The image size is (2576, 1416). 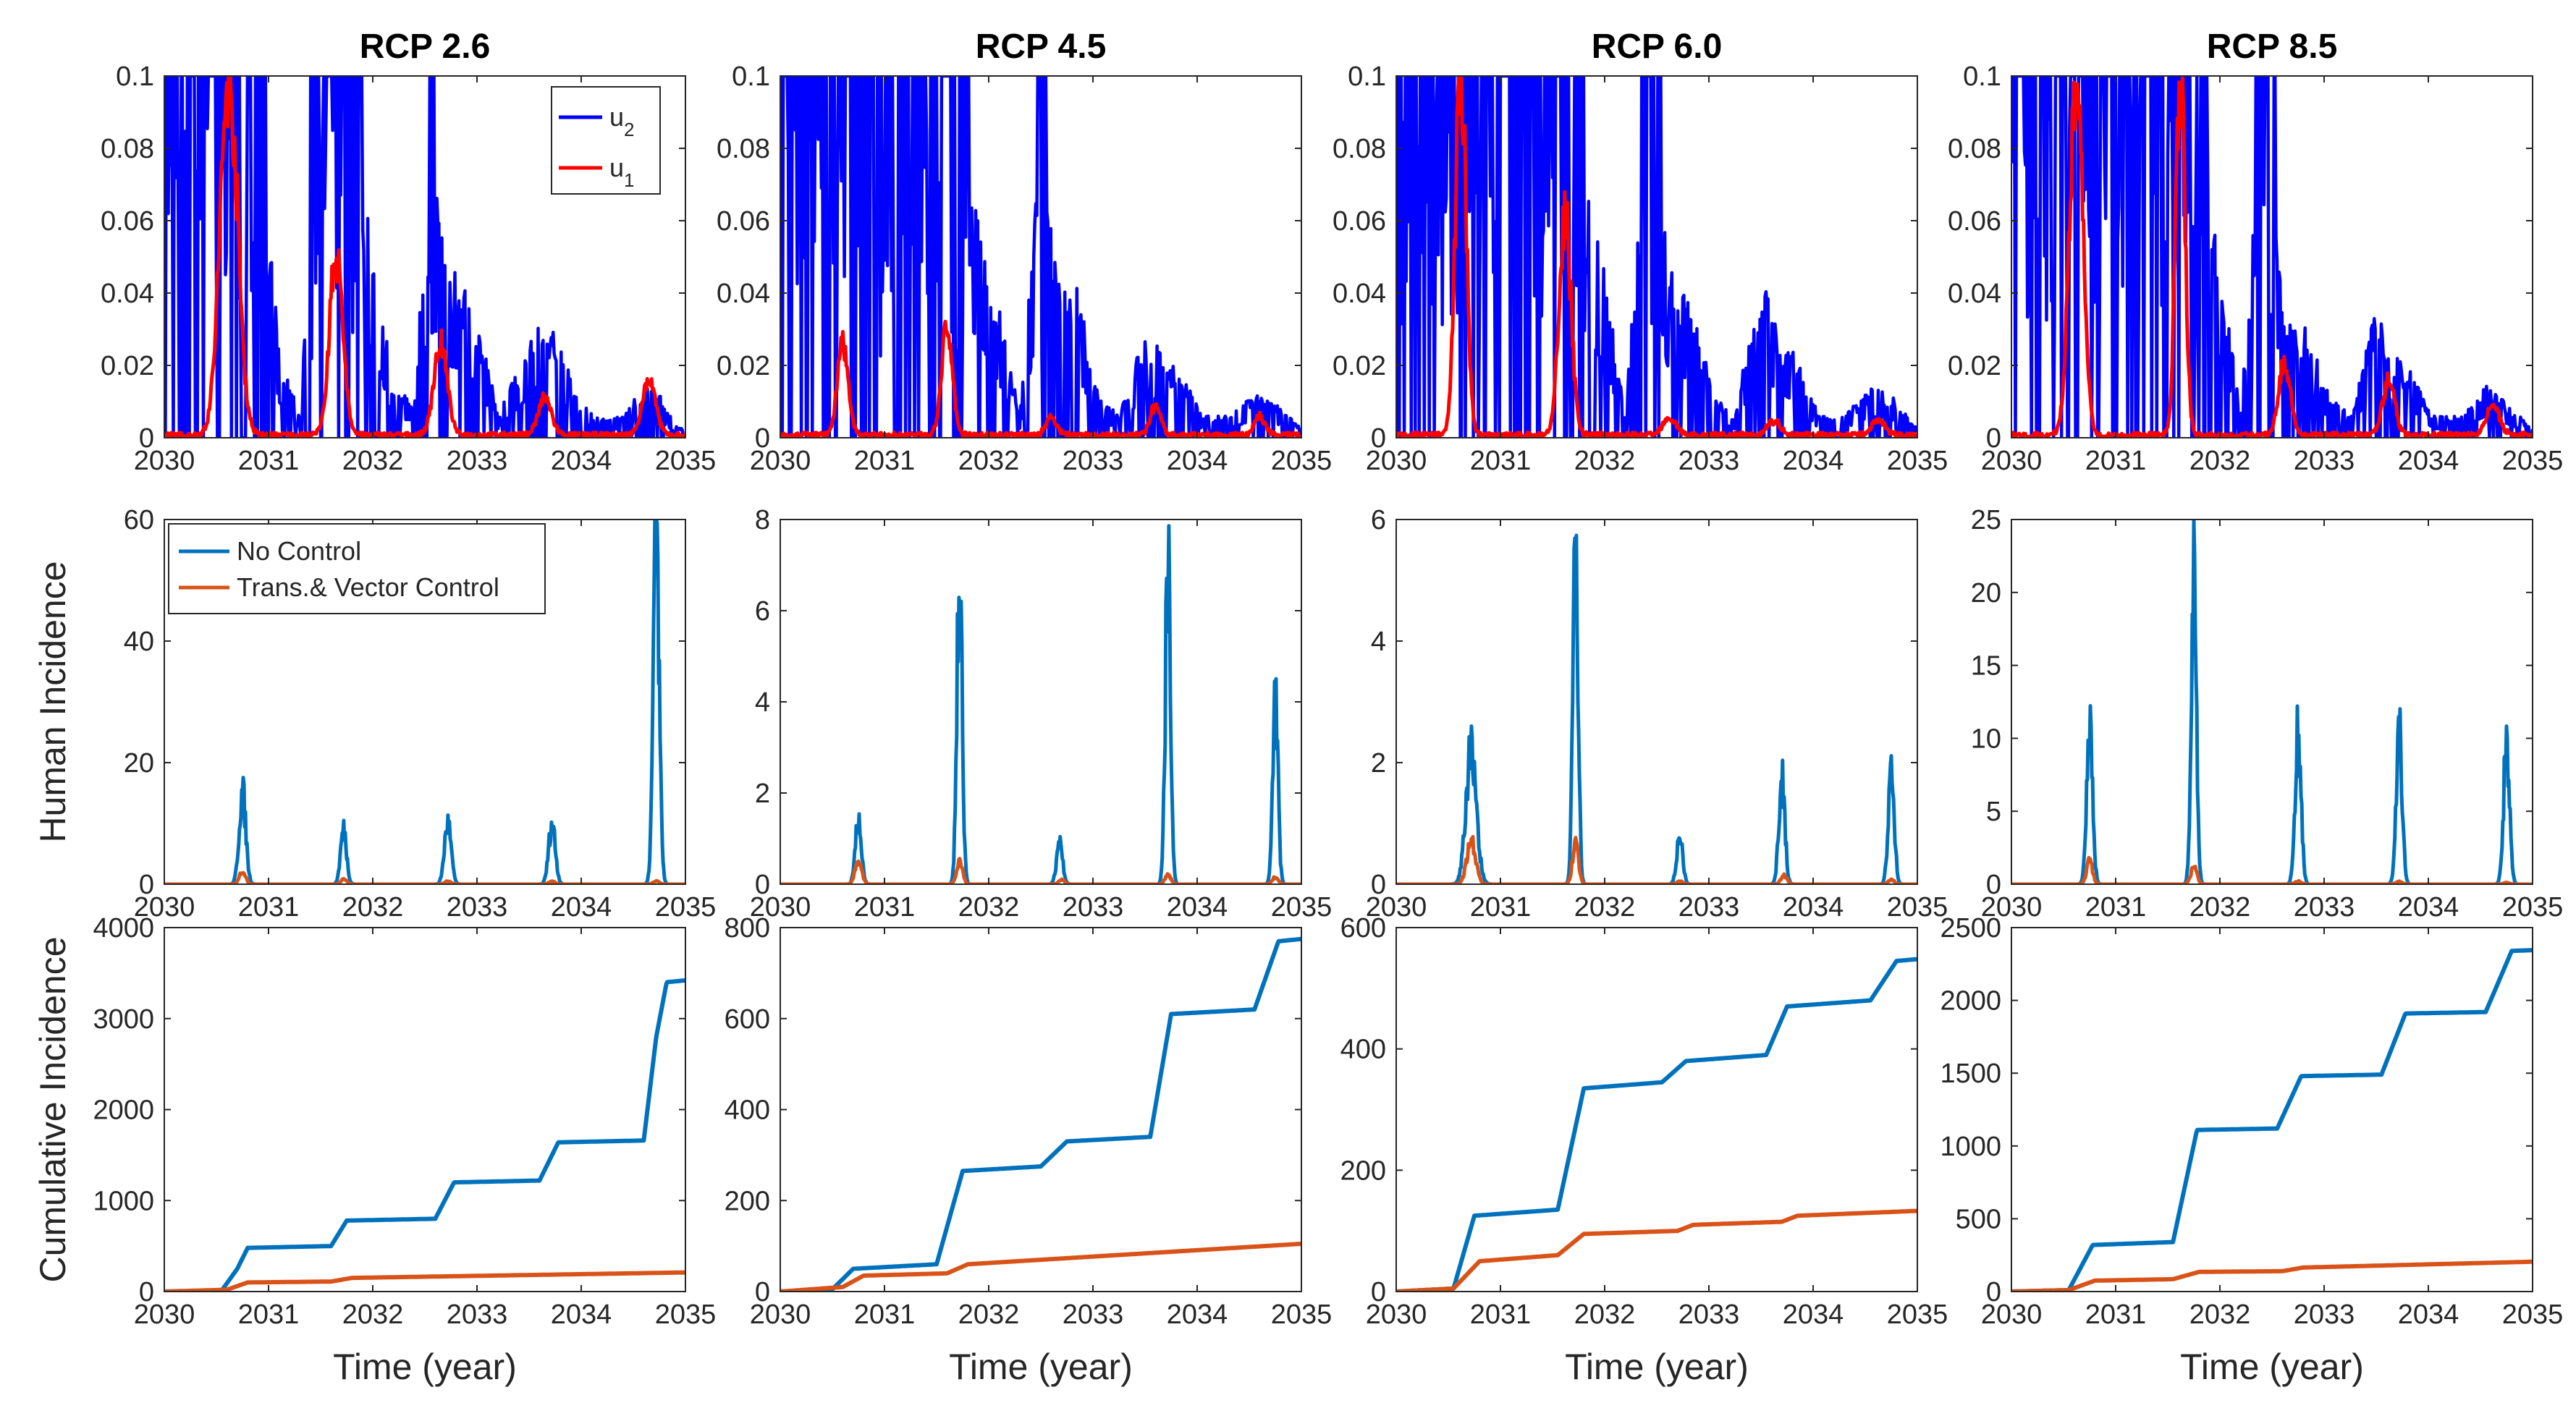 What do you see at coordinates (127, 366) in the screenshot?
I see `y-tick-label: 0.02` at bounding box center [127, 366].